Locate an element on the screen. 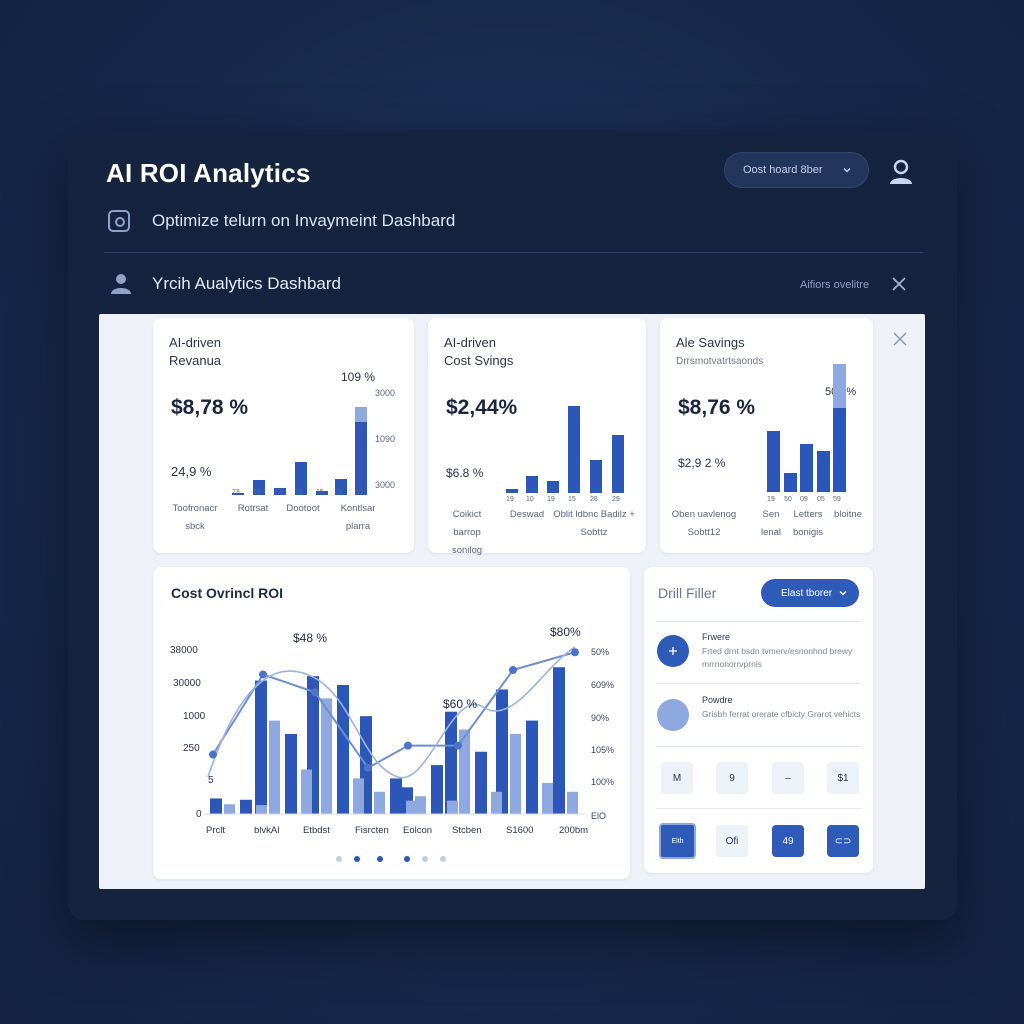 This screenshot has height=1024, width=1024. y-tick-label: 5 is located at coordinates (211, 780).